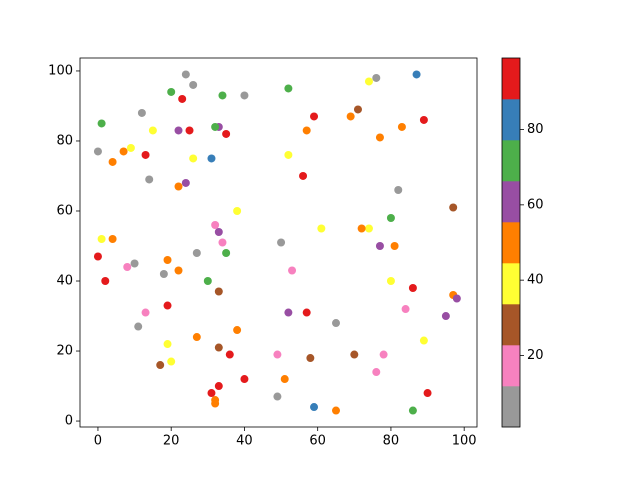 Image resolution: width=640 pixels, height=480 pixels. Describe the element at coordinates (535, 280) in the screenshot. I see `colorbar-tick-label: 40` at that location.